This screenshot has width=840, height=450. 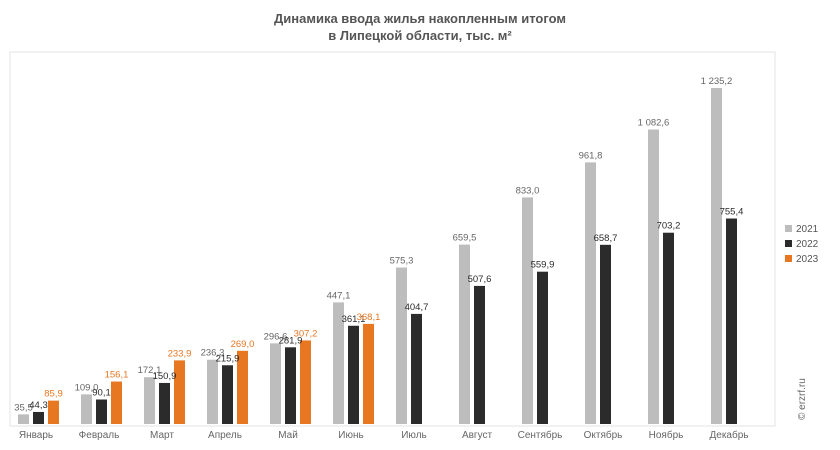 What do you see at coordinates (165, 376) in the screenshot?
I see `value-label-2022-3: 150,9` at bounding box center [165, 376].